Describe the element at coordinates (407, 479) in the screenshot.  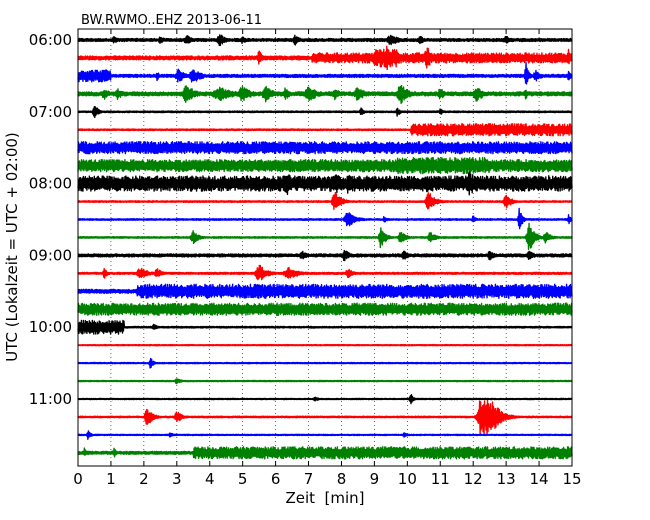
I see `x-tick-label: 10` at that location.